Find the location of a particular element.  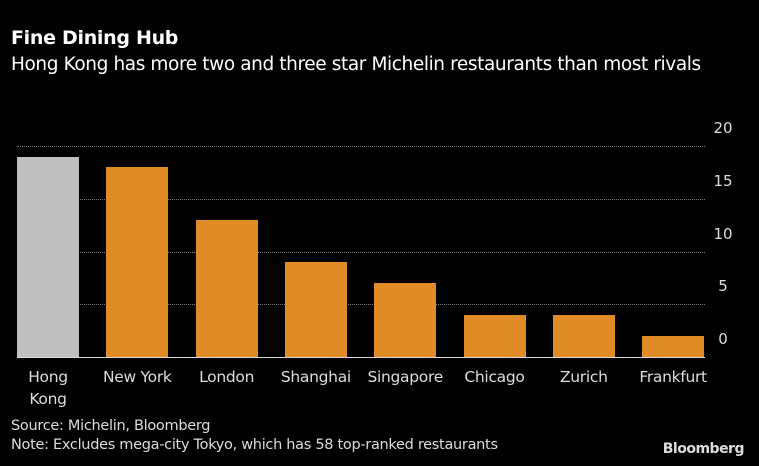

bar-london is located at coordinates (226, 288).